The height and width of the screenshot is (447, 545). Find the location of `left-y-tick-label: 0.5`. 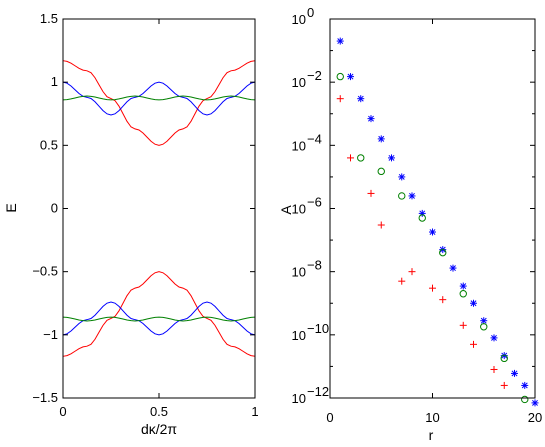

left-y-tick-label: 0.5 is located at coordinates (49, 144).